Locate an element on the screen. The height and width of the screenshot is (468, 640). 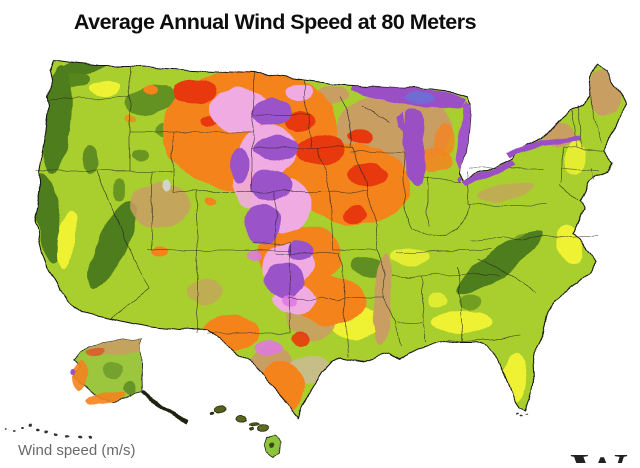
great-salt-lake is located at coordinates (166, 186).